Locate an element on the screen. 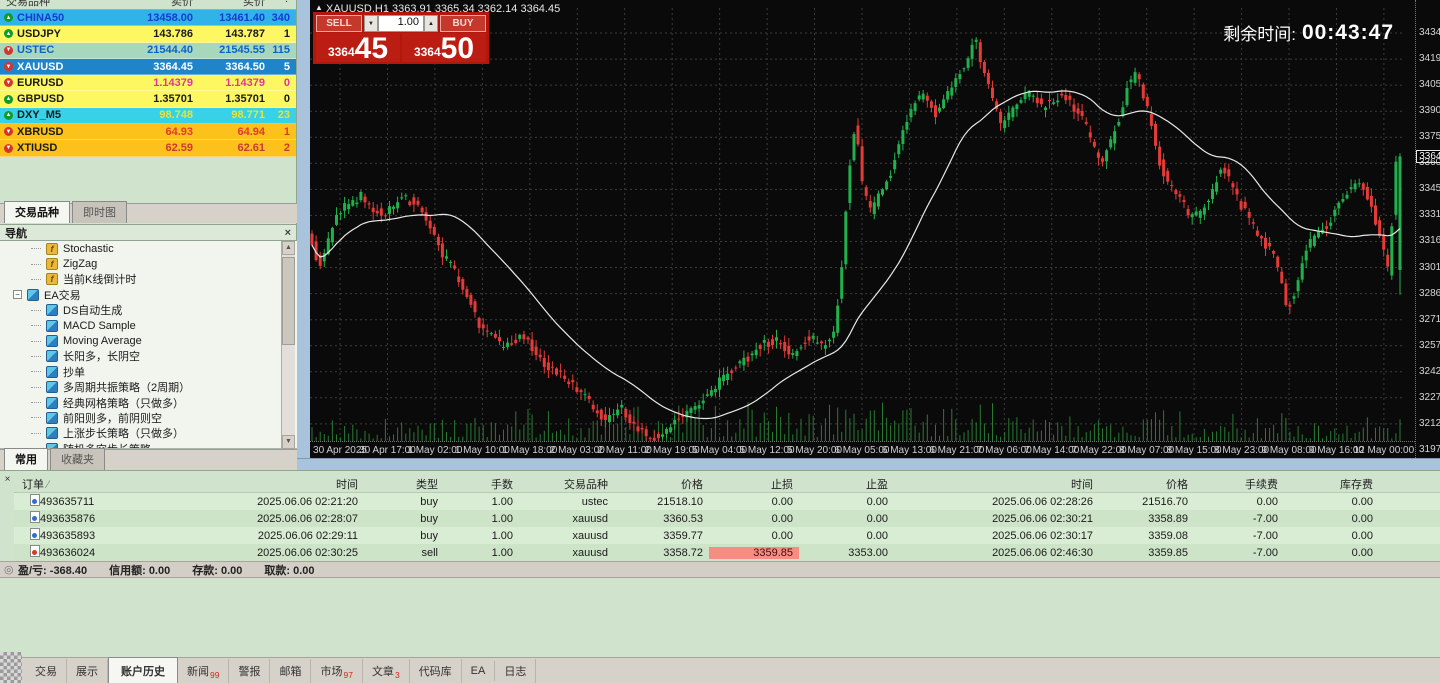 This screenshot has height=683, width=1440. scrollbar-thumb is located at coordinates (288, 301).